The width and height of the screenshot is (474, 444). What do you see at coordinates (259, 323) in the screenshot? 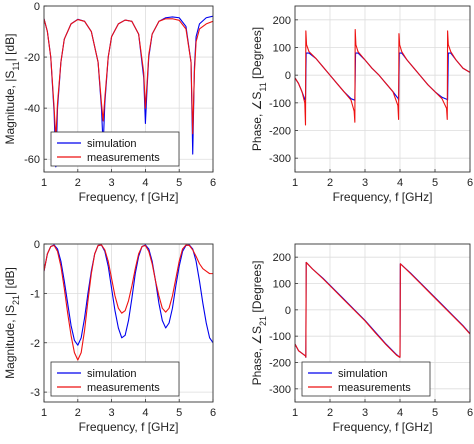
I see `y-axis-label: Phase, ∠S21 [Degrees]` at bounding box center [259, 323].